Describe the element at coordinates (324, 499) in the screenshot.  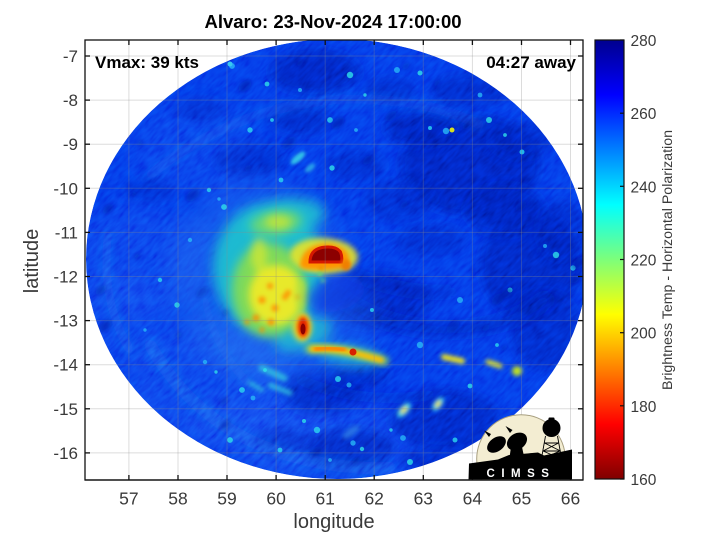
I see `svg-text: 61` at that location.